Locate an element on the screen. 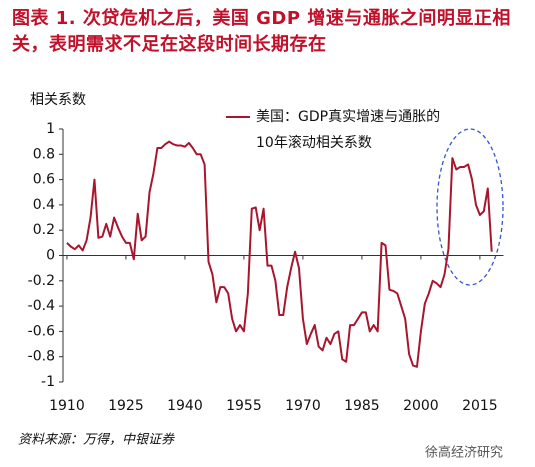 Image resolution: width=535 pixels, height=467 pixels. x-tick-label: 2015 is located at coordinates (480, 406).